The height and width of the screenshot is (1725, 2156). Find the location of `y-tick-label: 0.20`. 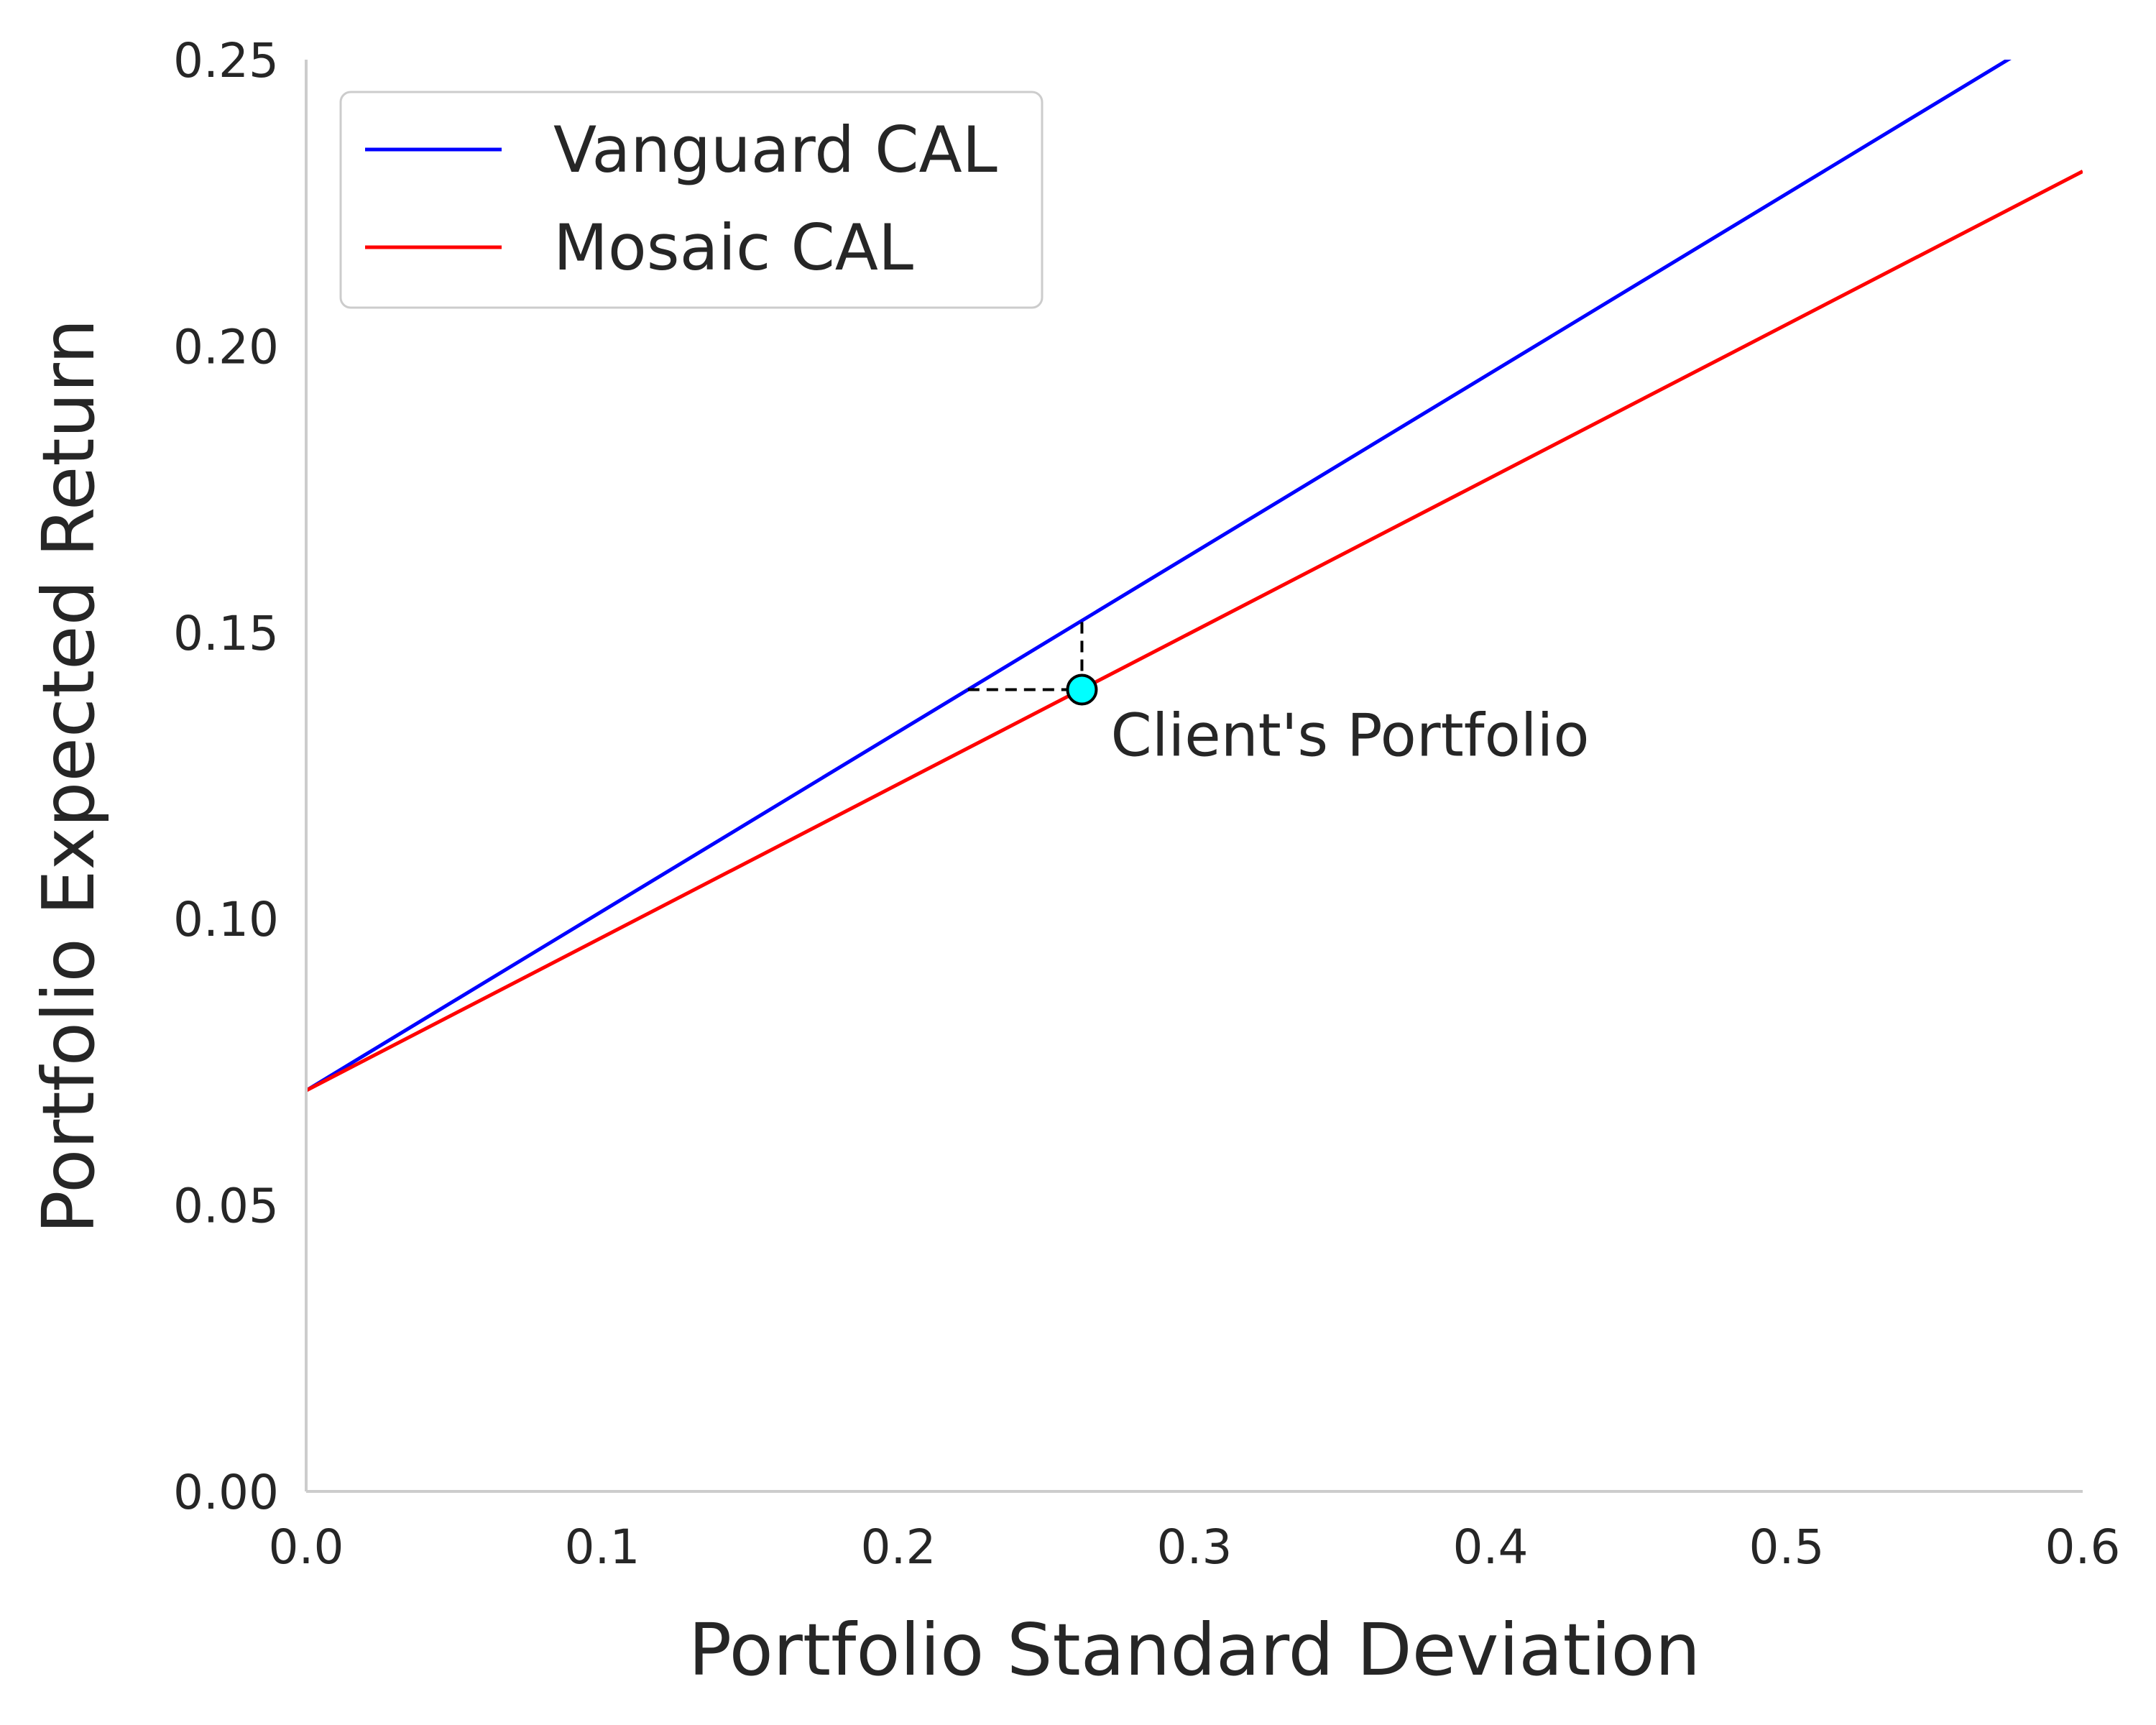

y-tick-label: 0.20 is located at coordinates (226, 346).